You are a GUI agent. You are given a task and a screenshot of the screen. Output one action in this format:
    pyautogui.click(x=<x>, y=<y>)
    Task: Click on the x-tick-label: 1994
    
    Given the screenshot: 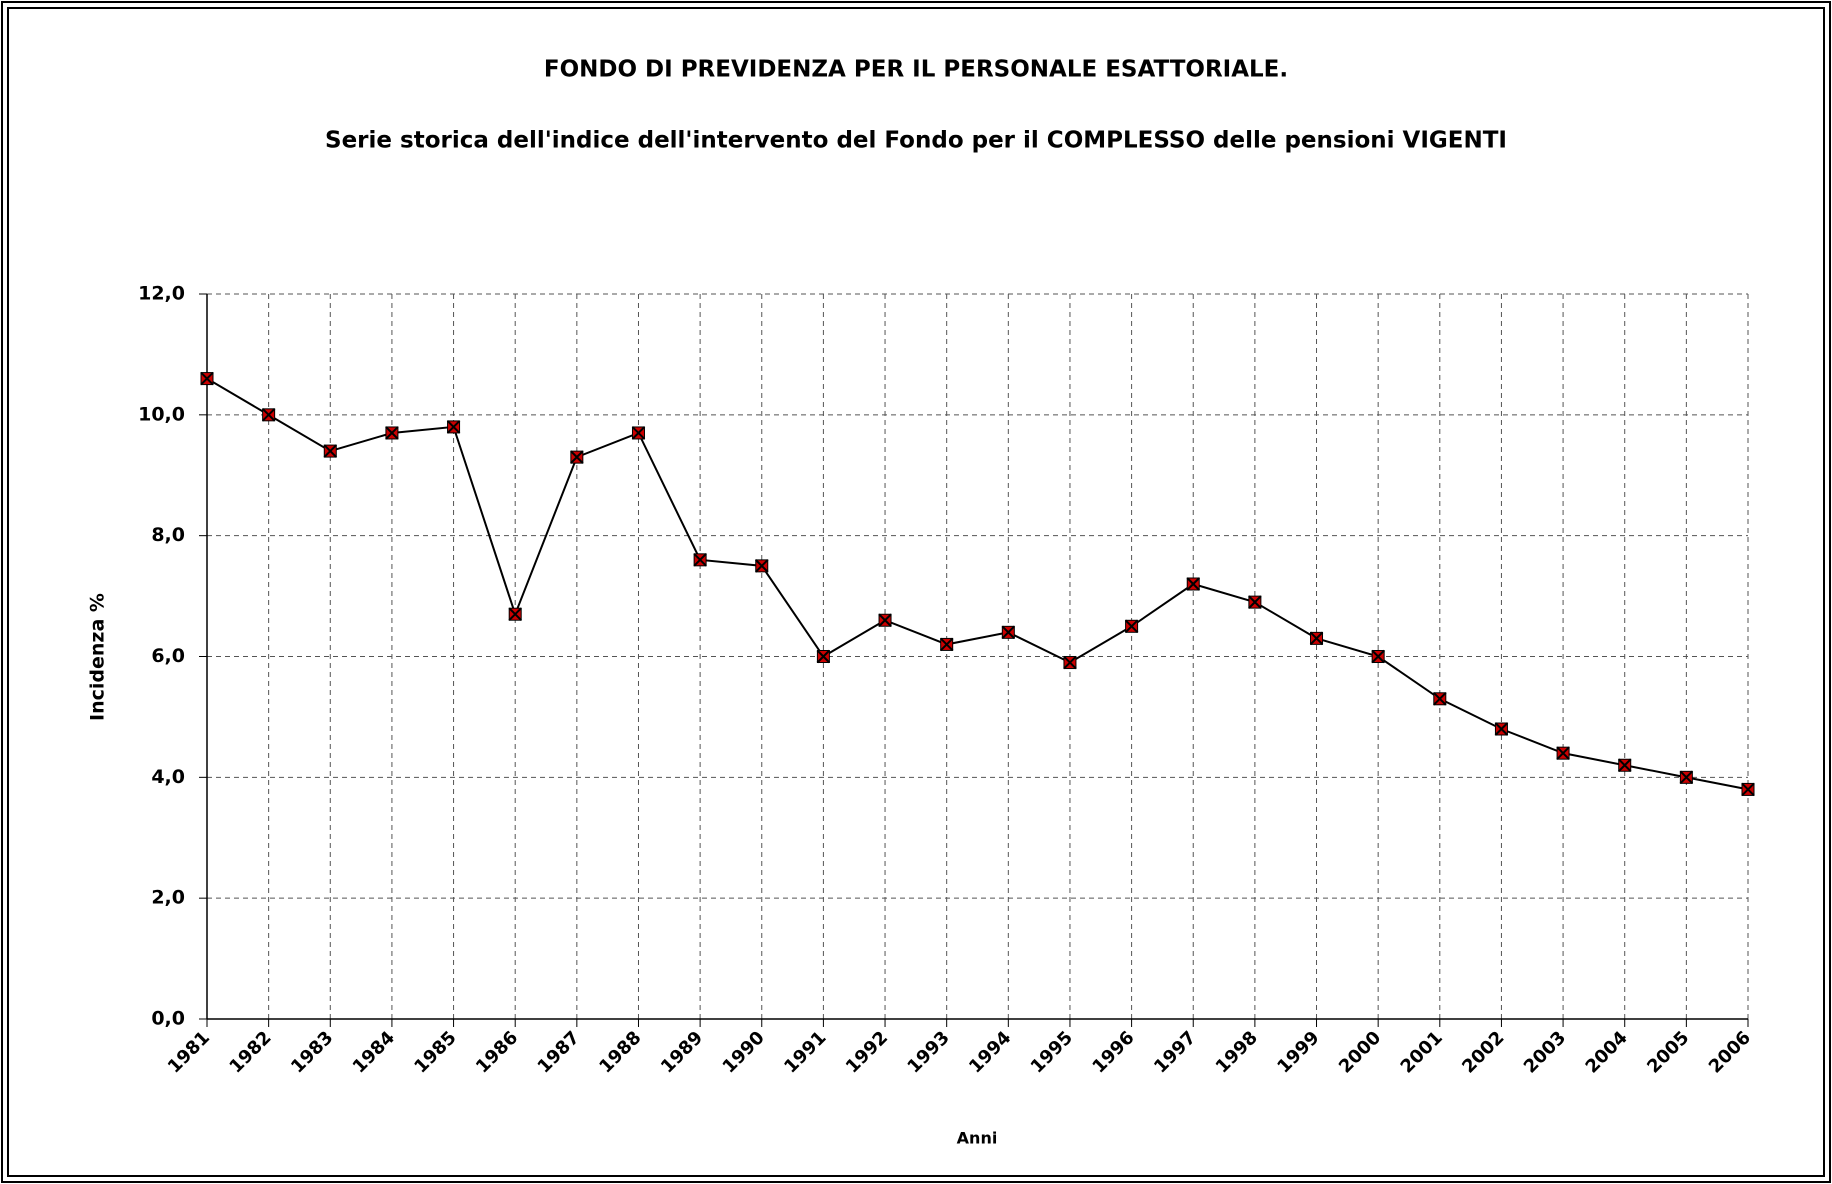 What is the action you would take?
    pyautogui.click(x=990, y=1052)
    